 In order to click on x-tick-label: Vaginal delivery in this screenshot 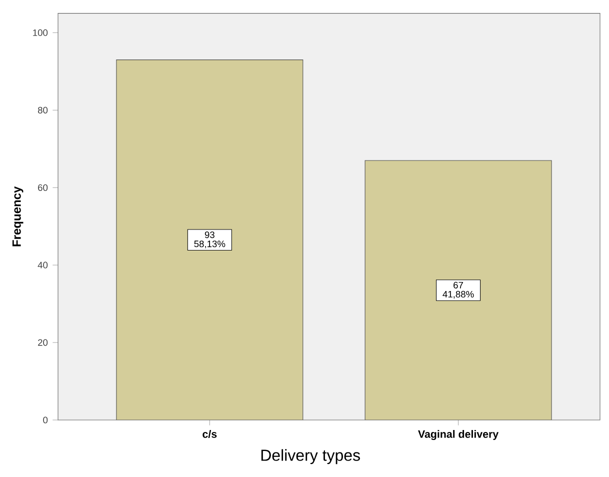, I will do `click(458, 435)`.